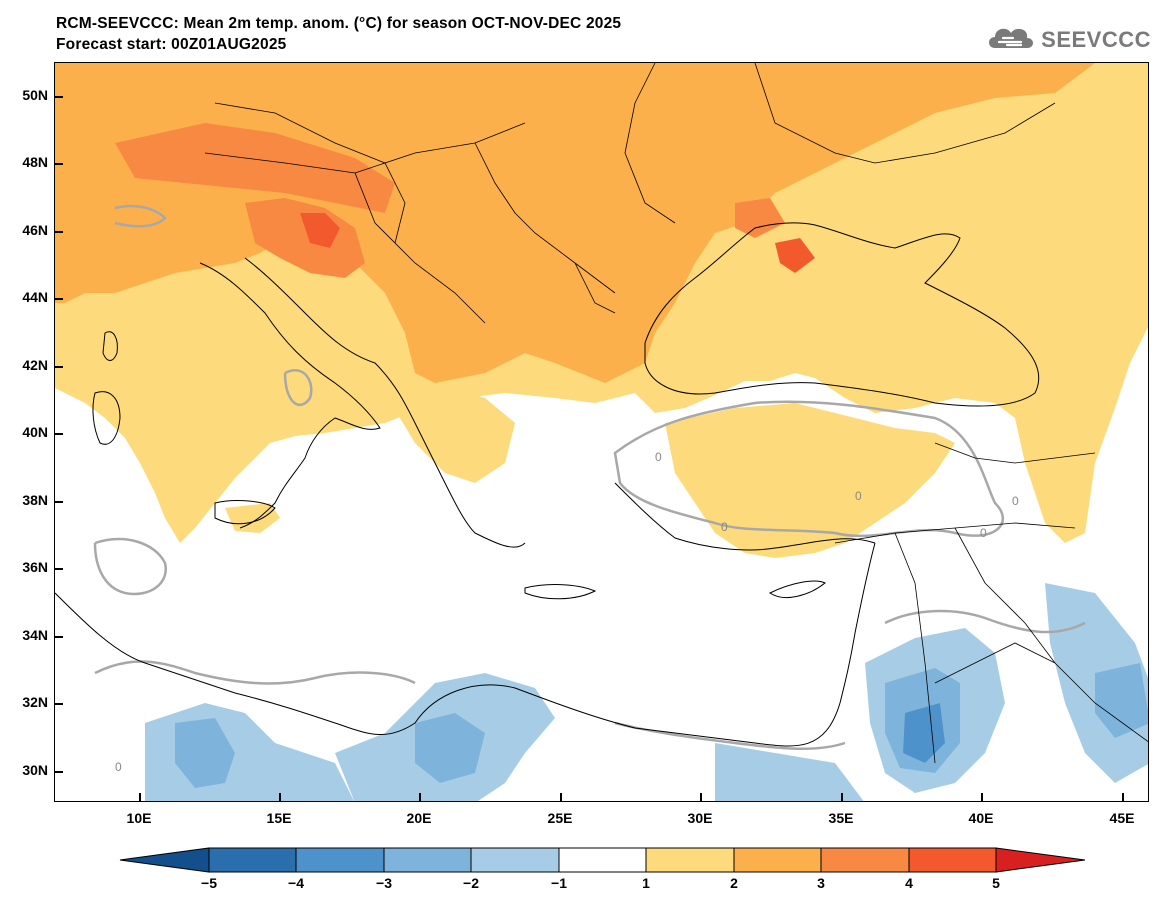  Describe the element at coordinates (1011, 39) in the screenshot. I see `cloud-logo-icon` at that location.